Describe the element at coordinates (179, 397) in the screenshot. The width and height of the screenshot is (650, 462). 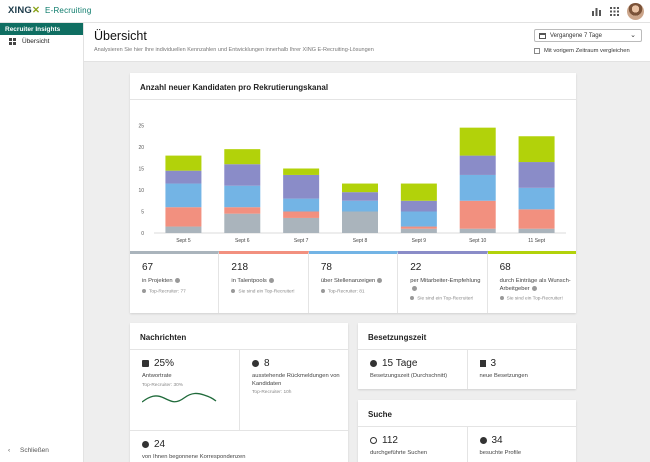
I see `response-rate-sparkline` at that location.